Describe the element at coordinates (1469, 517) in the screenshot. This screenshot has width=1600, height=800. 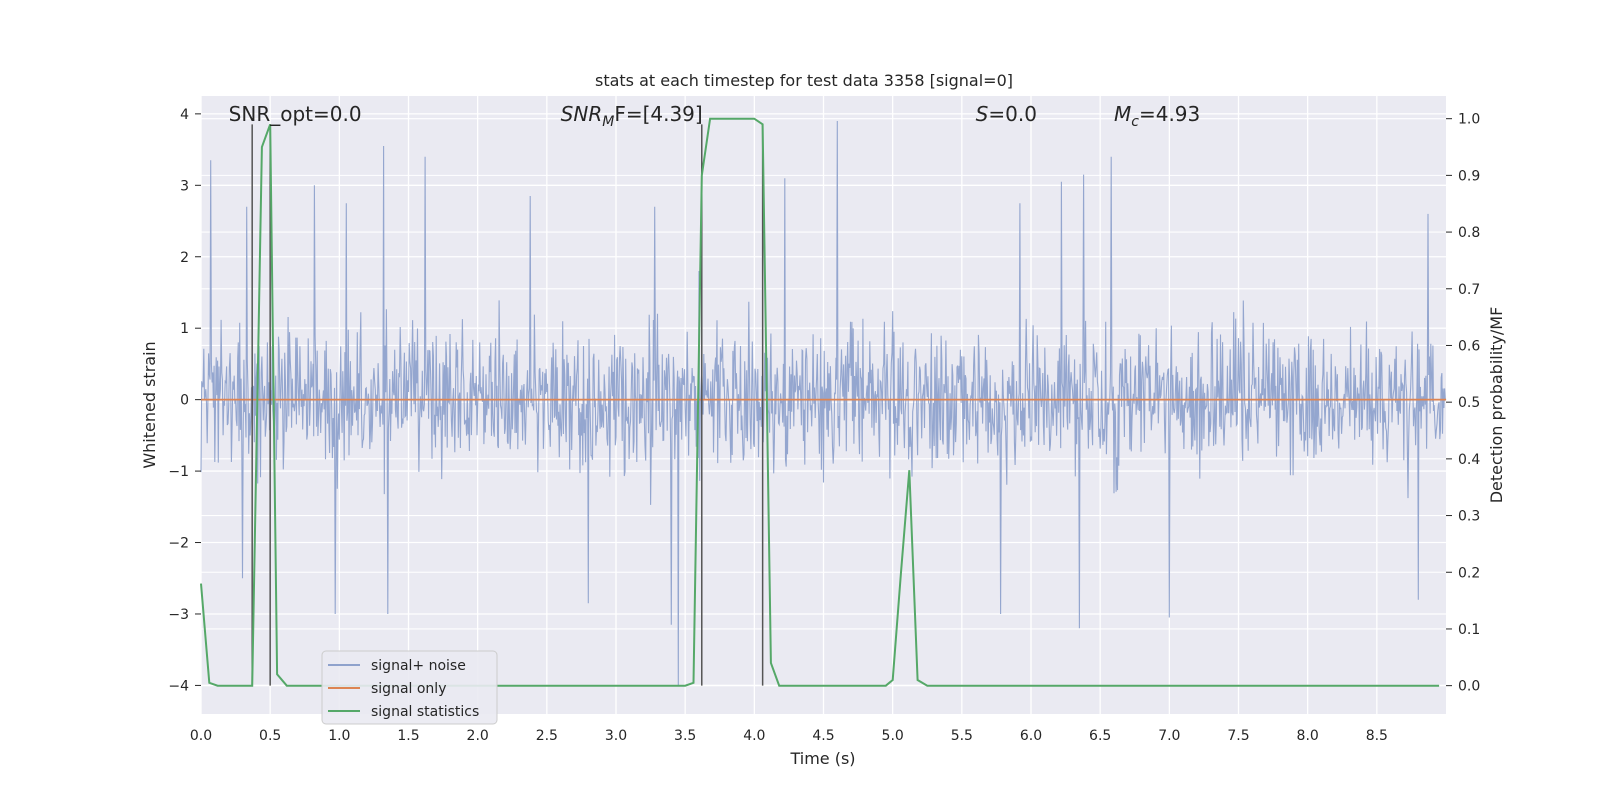
I see `right-y-tick-label: 0.3` at that location.